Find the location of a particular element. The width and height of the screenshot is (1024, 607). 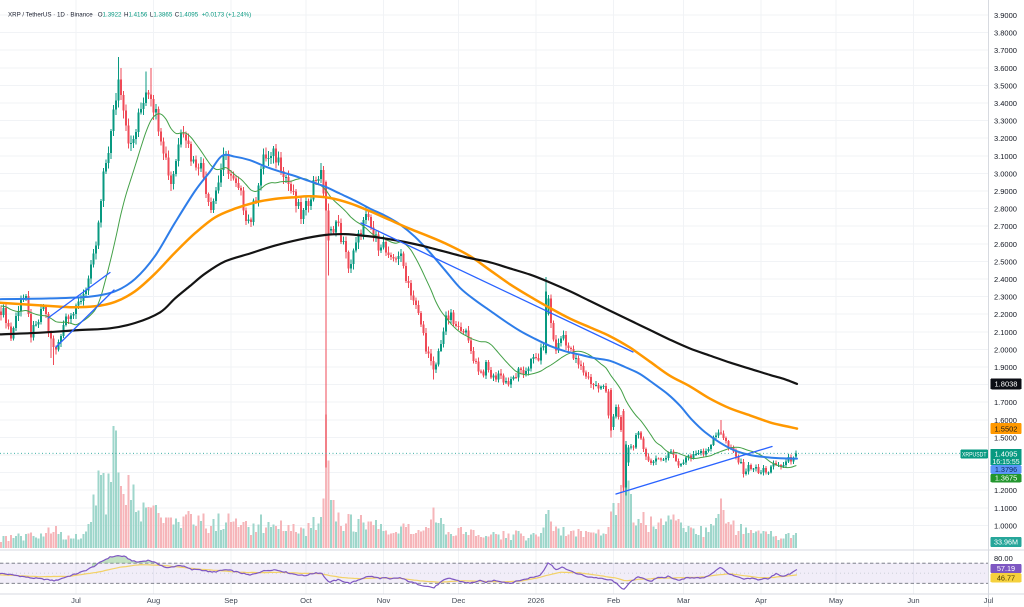

svg-text: 3.6000 is located at coordinates (1005, 68).